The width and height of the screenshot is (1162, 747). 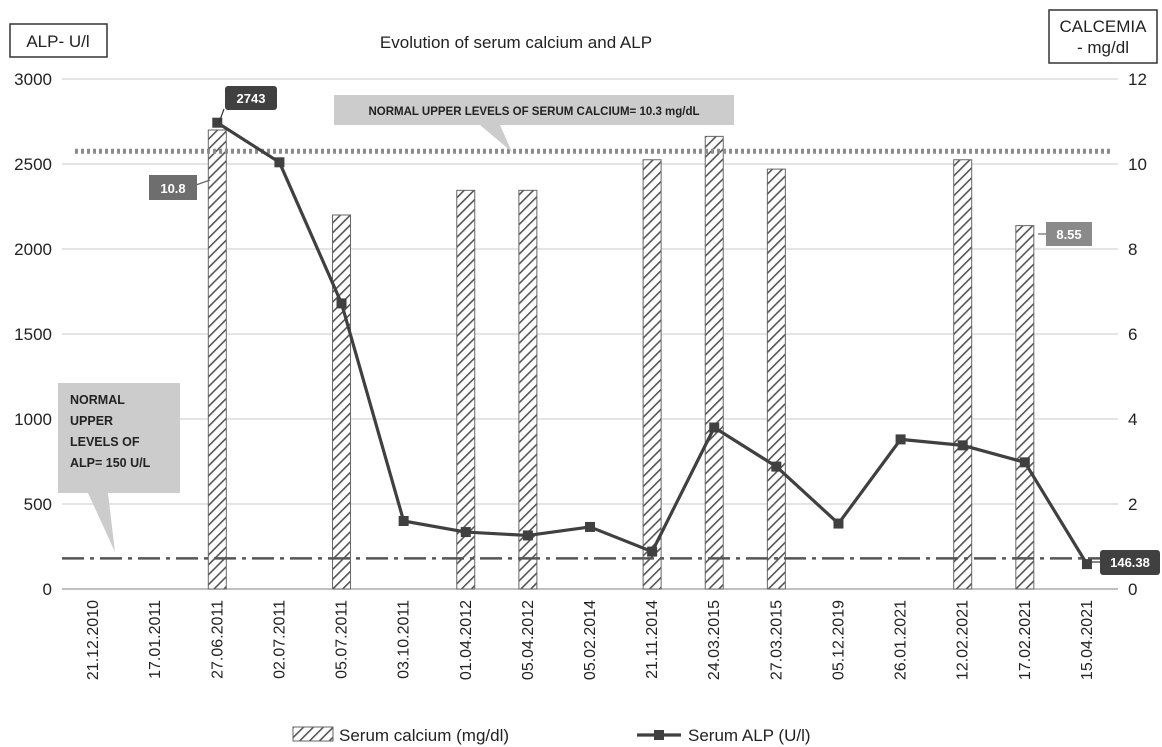 What do you see at coordinates (963, 640) in the screenshot?
I see `x-tick-label: 12.02.2021` at bounding box center [963, 640].